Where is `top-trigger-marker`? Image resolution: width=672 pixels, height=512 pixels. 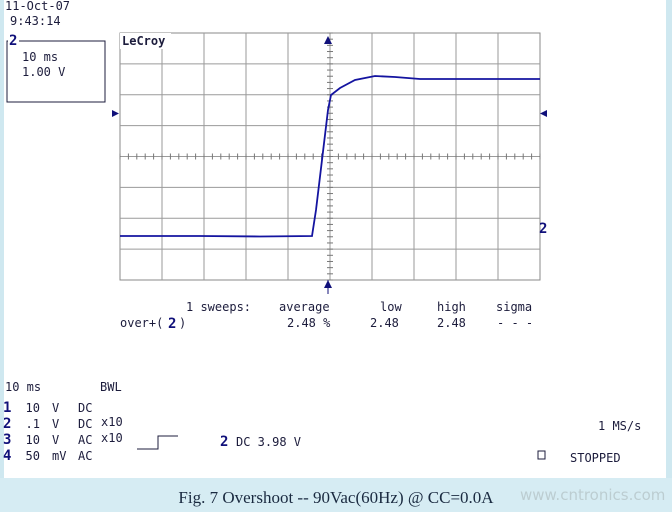
top-trigger-marker is located at coordinates (328, 40).